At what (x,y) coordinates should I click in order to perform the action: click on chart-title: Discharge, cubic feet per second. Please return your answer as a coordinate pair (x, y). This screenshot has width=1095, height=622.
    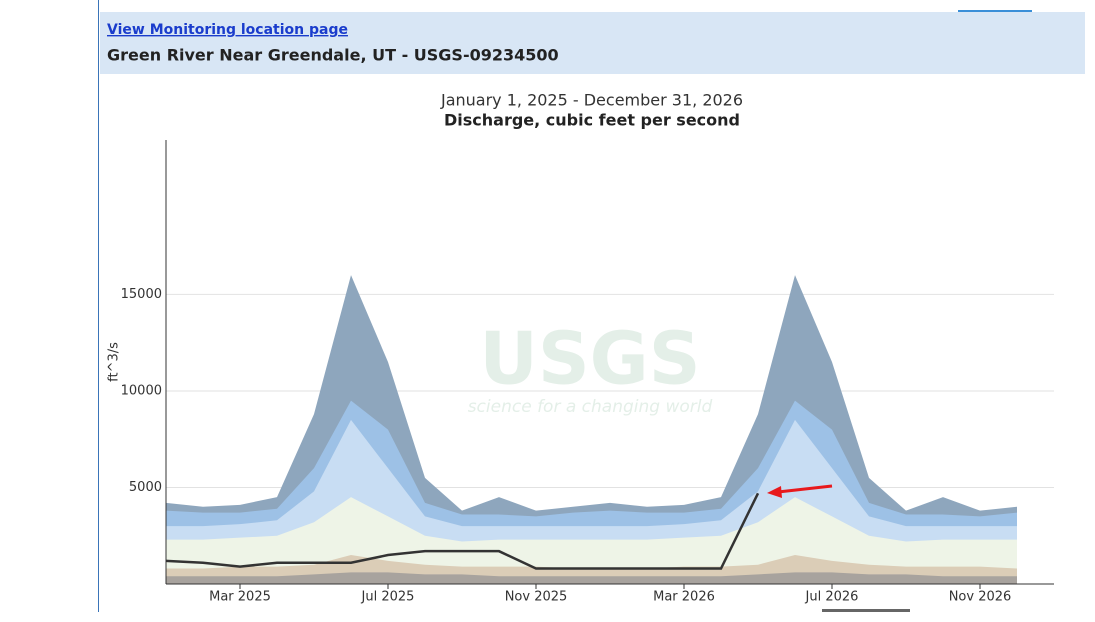
    Looking at the image, I should click on (592, 120).